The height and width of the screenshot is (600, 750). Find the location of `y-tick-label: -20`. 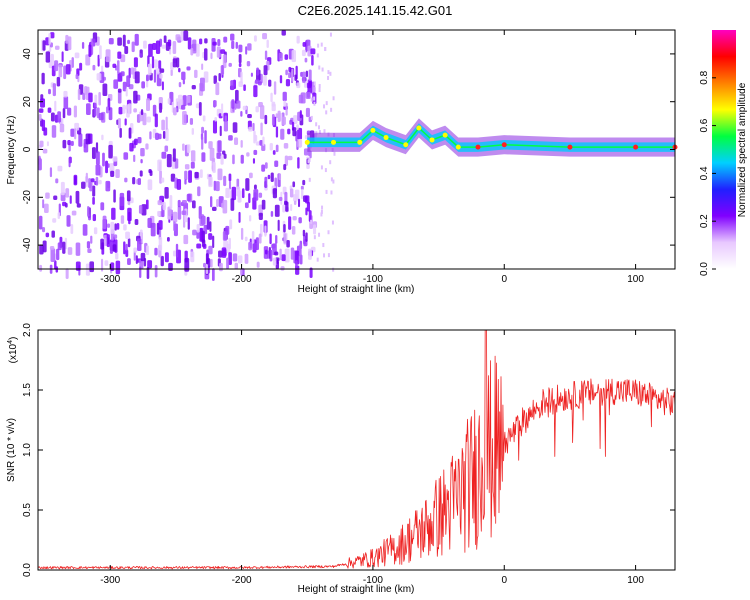

y-tick-label: -20 is located at coordinates (27, 197).